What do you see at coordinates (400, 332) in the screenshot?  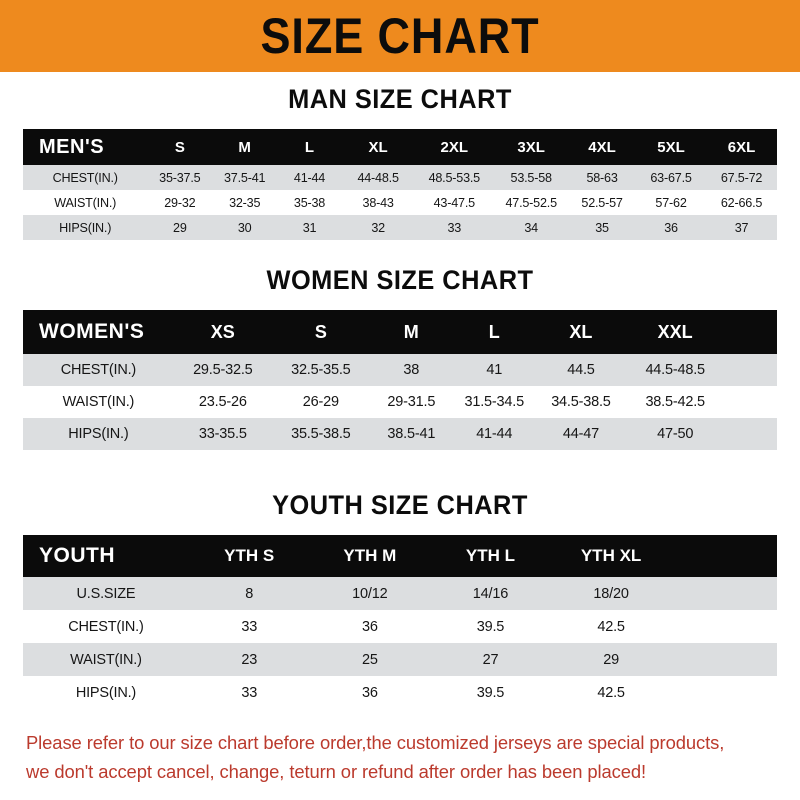 I see `women-header-row: WOMEN'S XS S M L XL XXL` at bounding box center [400, 332].